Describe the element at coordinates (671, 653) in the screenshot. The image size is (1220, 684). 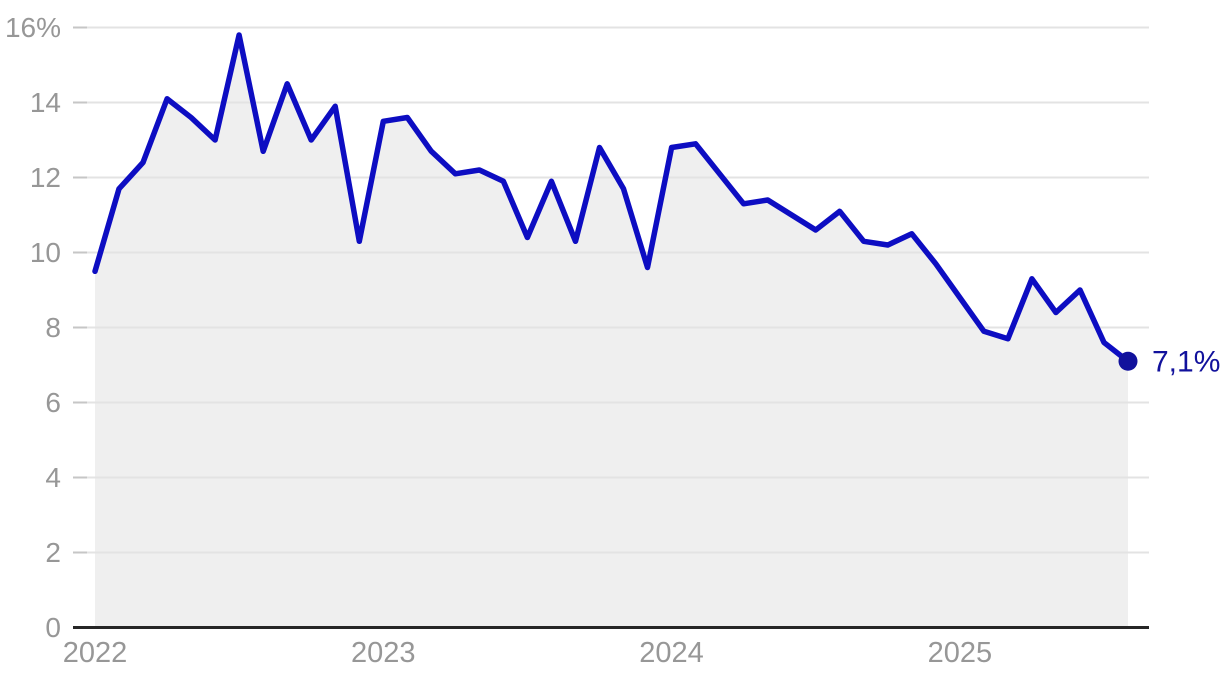
I see `x-axis-label: 2024` at that location.